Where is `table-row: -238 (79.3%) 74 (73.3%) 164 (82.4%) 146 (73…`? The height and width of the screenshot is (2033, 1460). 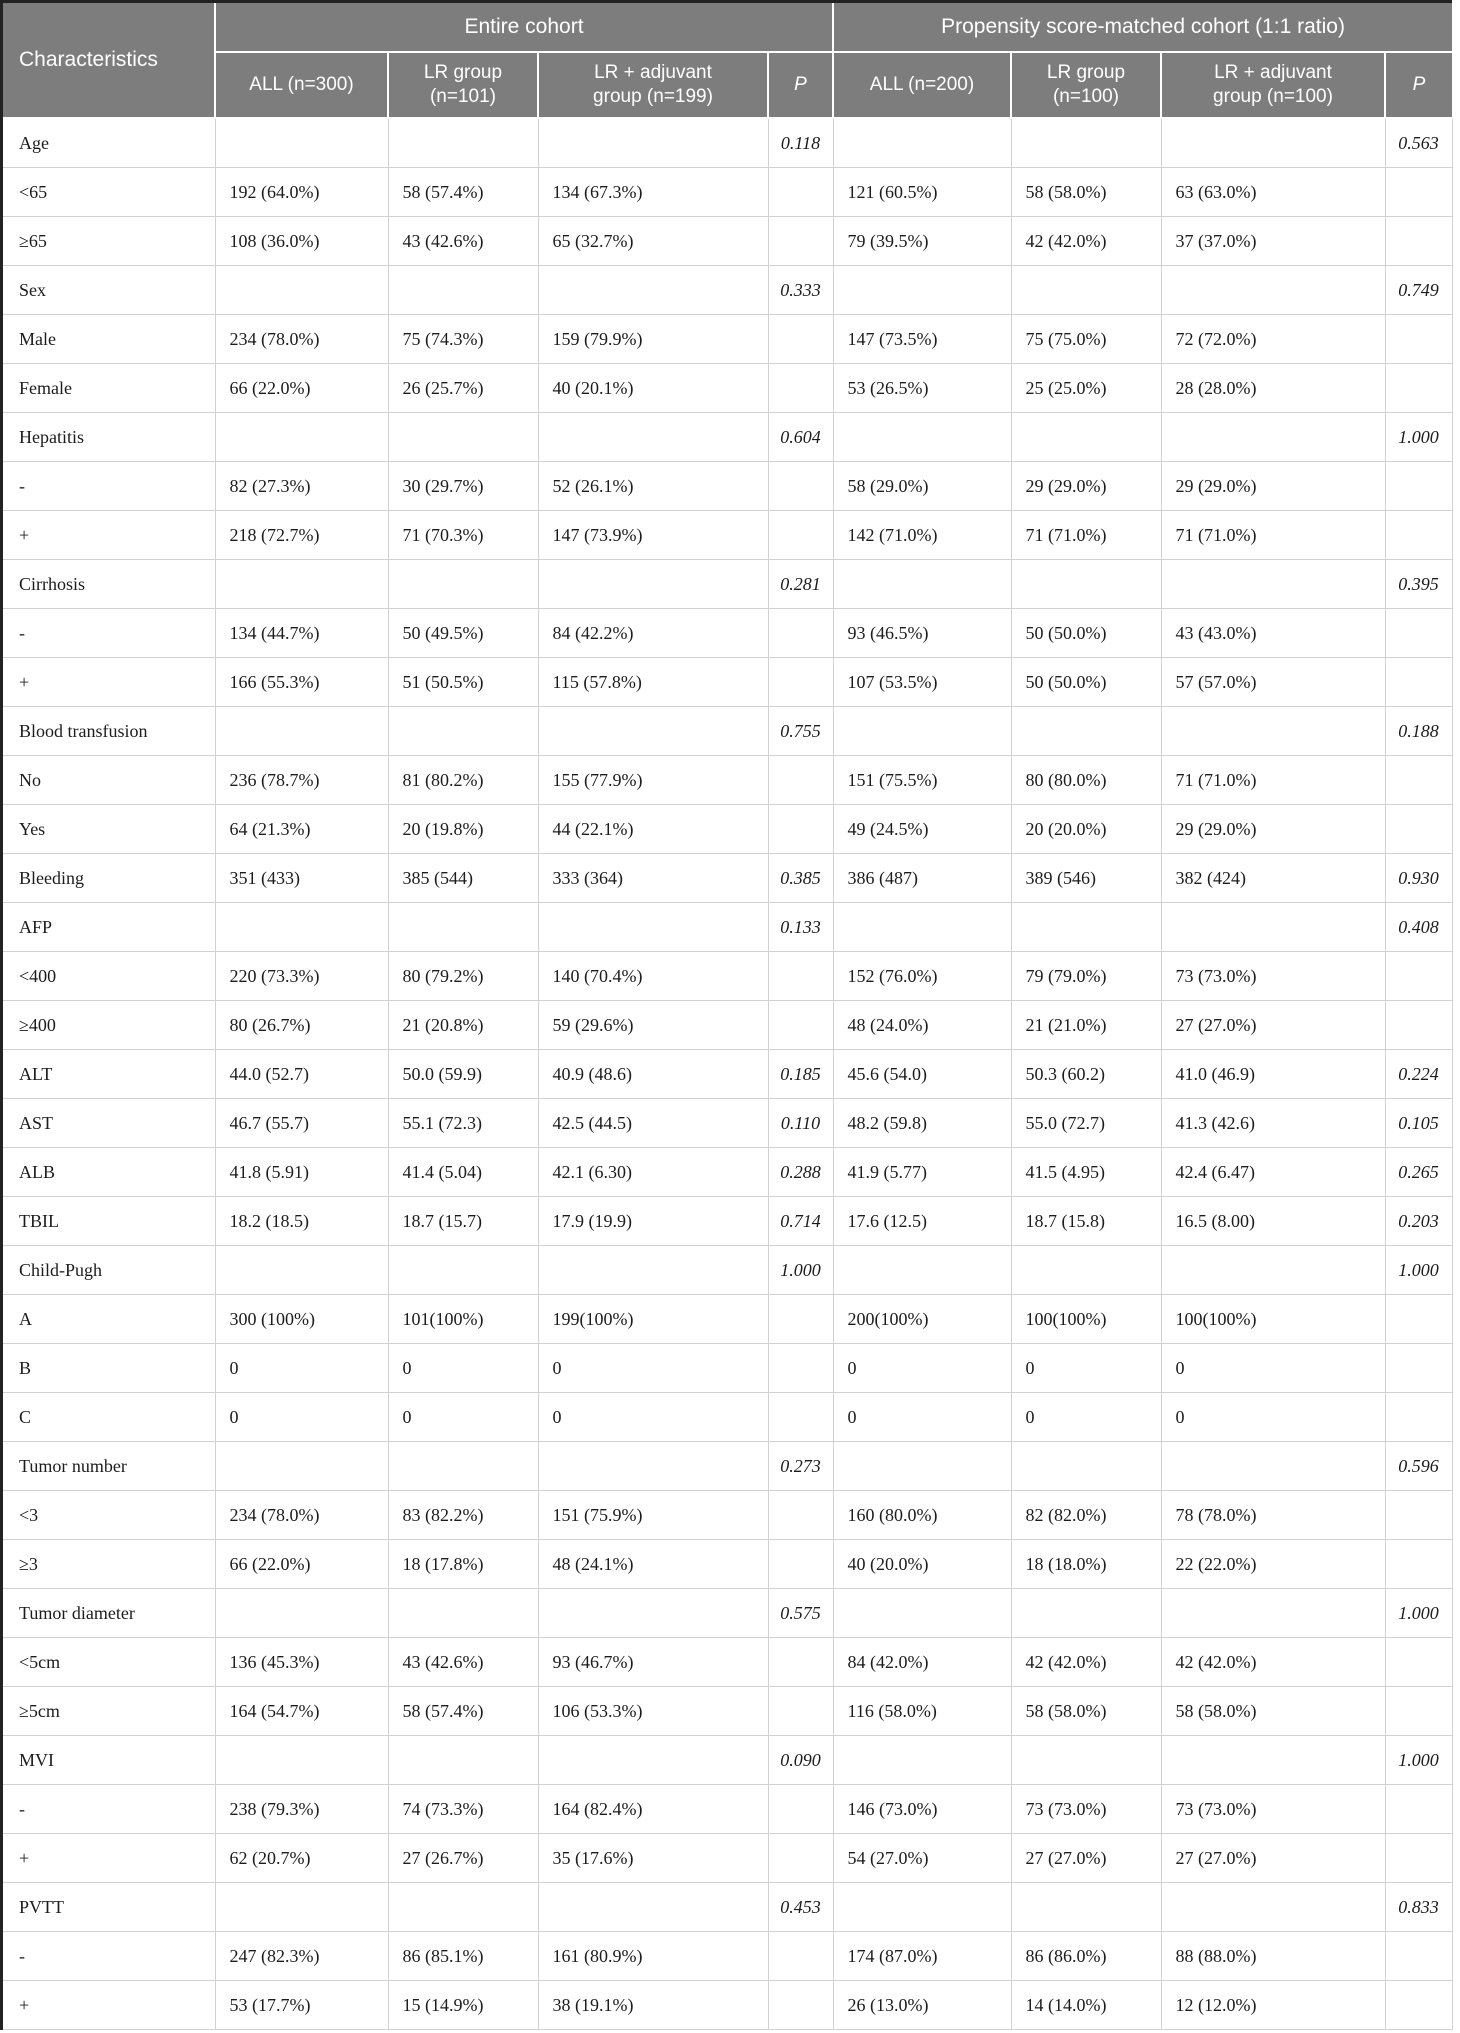
table-row: -238 (79.3%) 74 (73.3%) 164 (82.4%) 146 (73… is located at coordinates (728, 1809).